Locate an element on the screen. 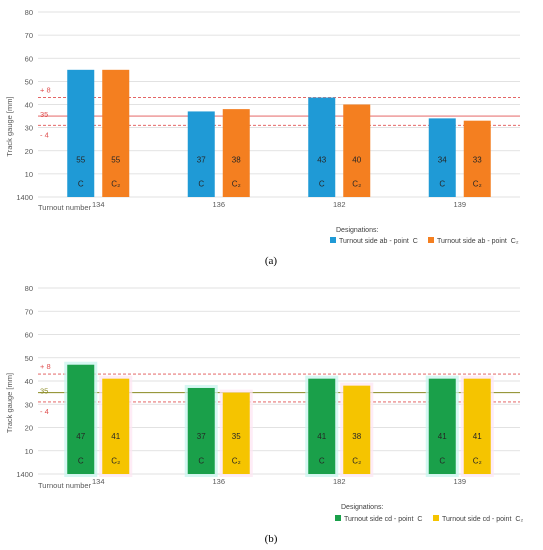 The width and height of the screenshot is (543, 550). bar-value-label: 33 is located at coordinates (477, 159).